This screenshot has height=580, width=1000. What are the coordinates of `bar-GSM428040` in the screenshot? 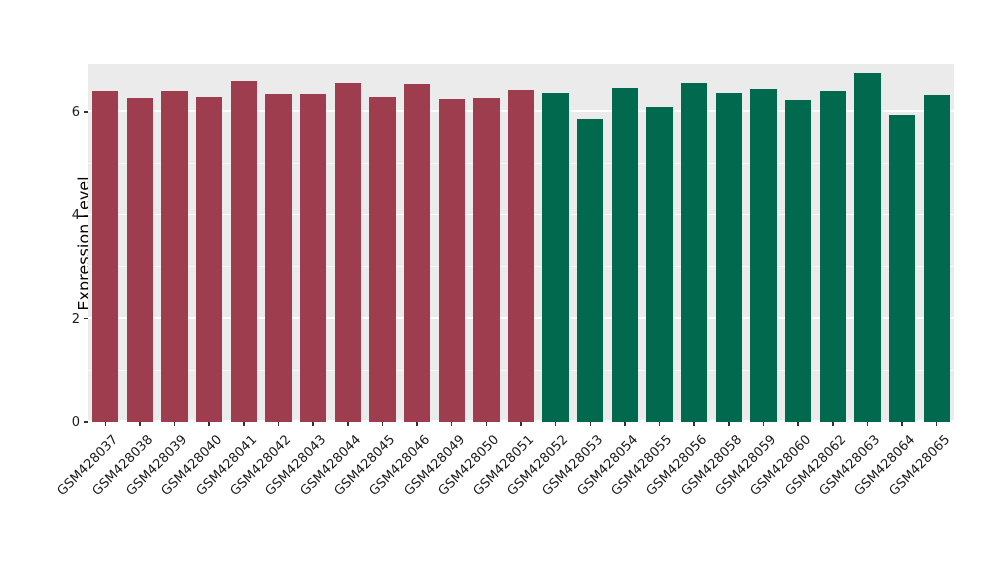 It's located at (209, 259).